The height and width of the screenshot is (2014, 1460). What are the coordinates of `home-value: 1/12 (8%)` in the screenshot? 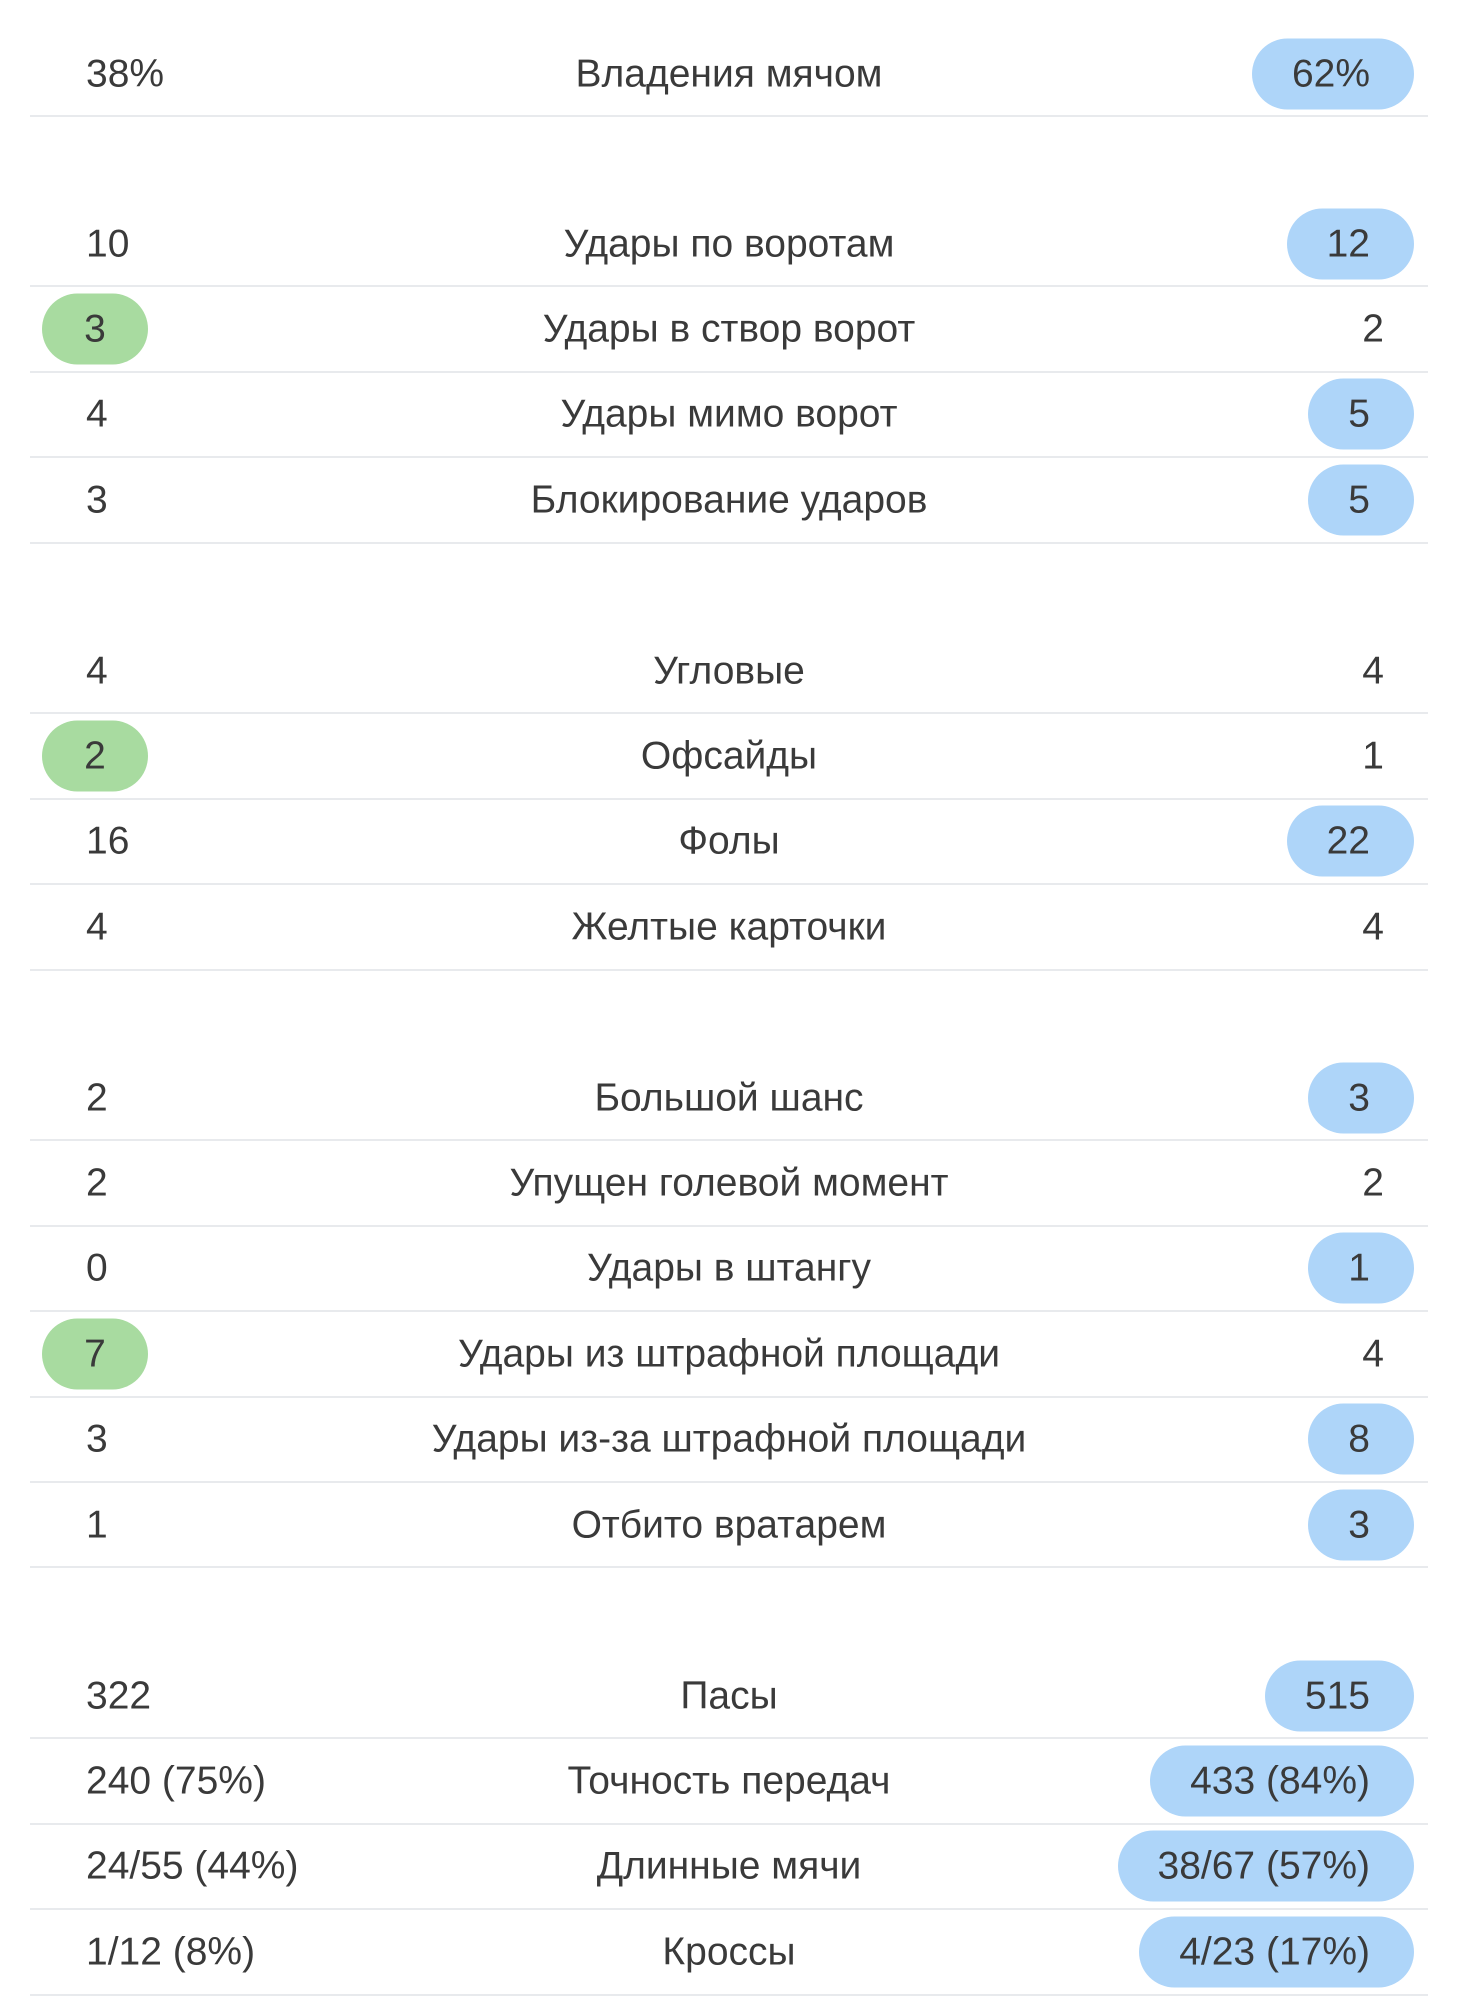 It's located at (171, 1952).